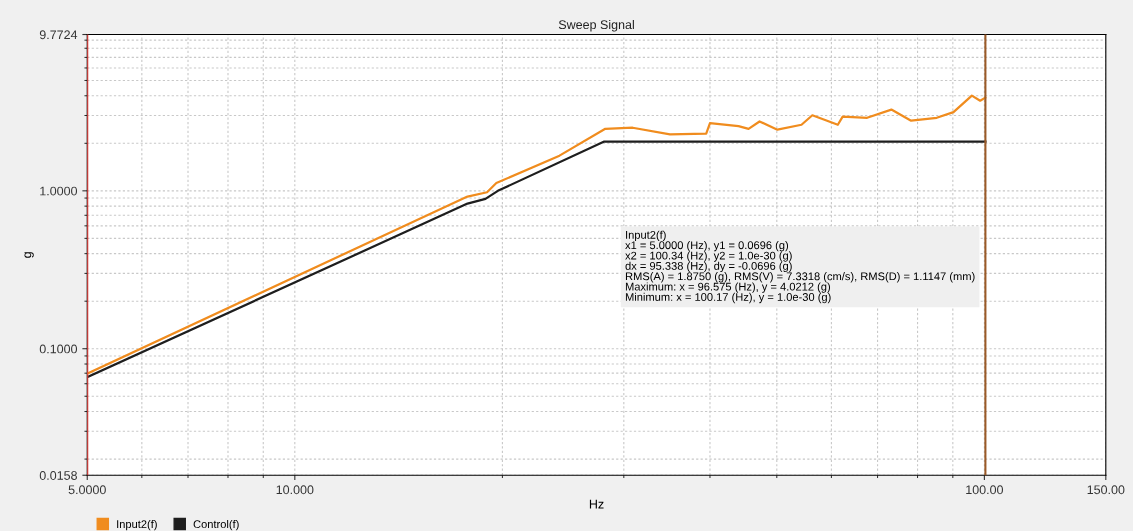  What do you see at coordinates (800, 267) in the screenshot?
I see `annotation: Input2(f) x1 = 5.0000 (Hz), y1 = 0.0696 (g) x2 = 100.34 (Hz), y2 = 1.0e-30 (g) dx = 95.338 (Hz), dy = -0.0696 (g) RMS(A) = 1.8750 (g), RMS(V) = 7.3318 (cm/s), RMS(D) = 1.1147 (mm) Maximum: x = 96.575 (Hz), y = 4.0212 (g) Minimum: x = 100.17 (Hz), y = 1.0e-30 (g)` at bounding box center [800, 267].